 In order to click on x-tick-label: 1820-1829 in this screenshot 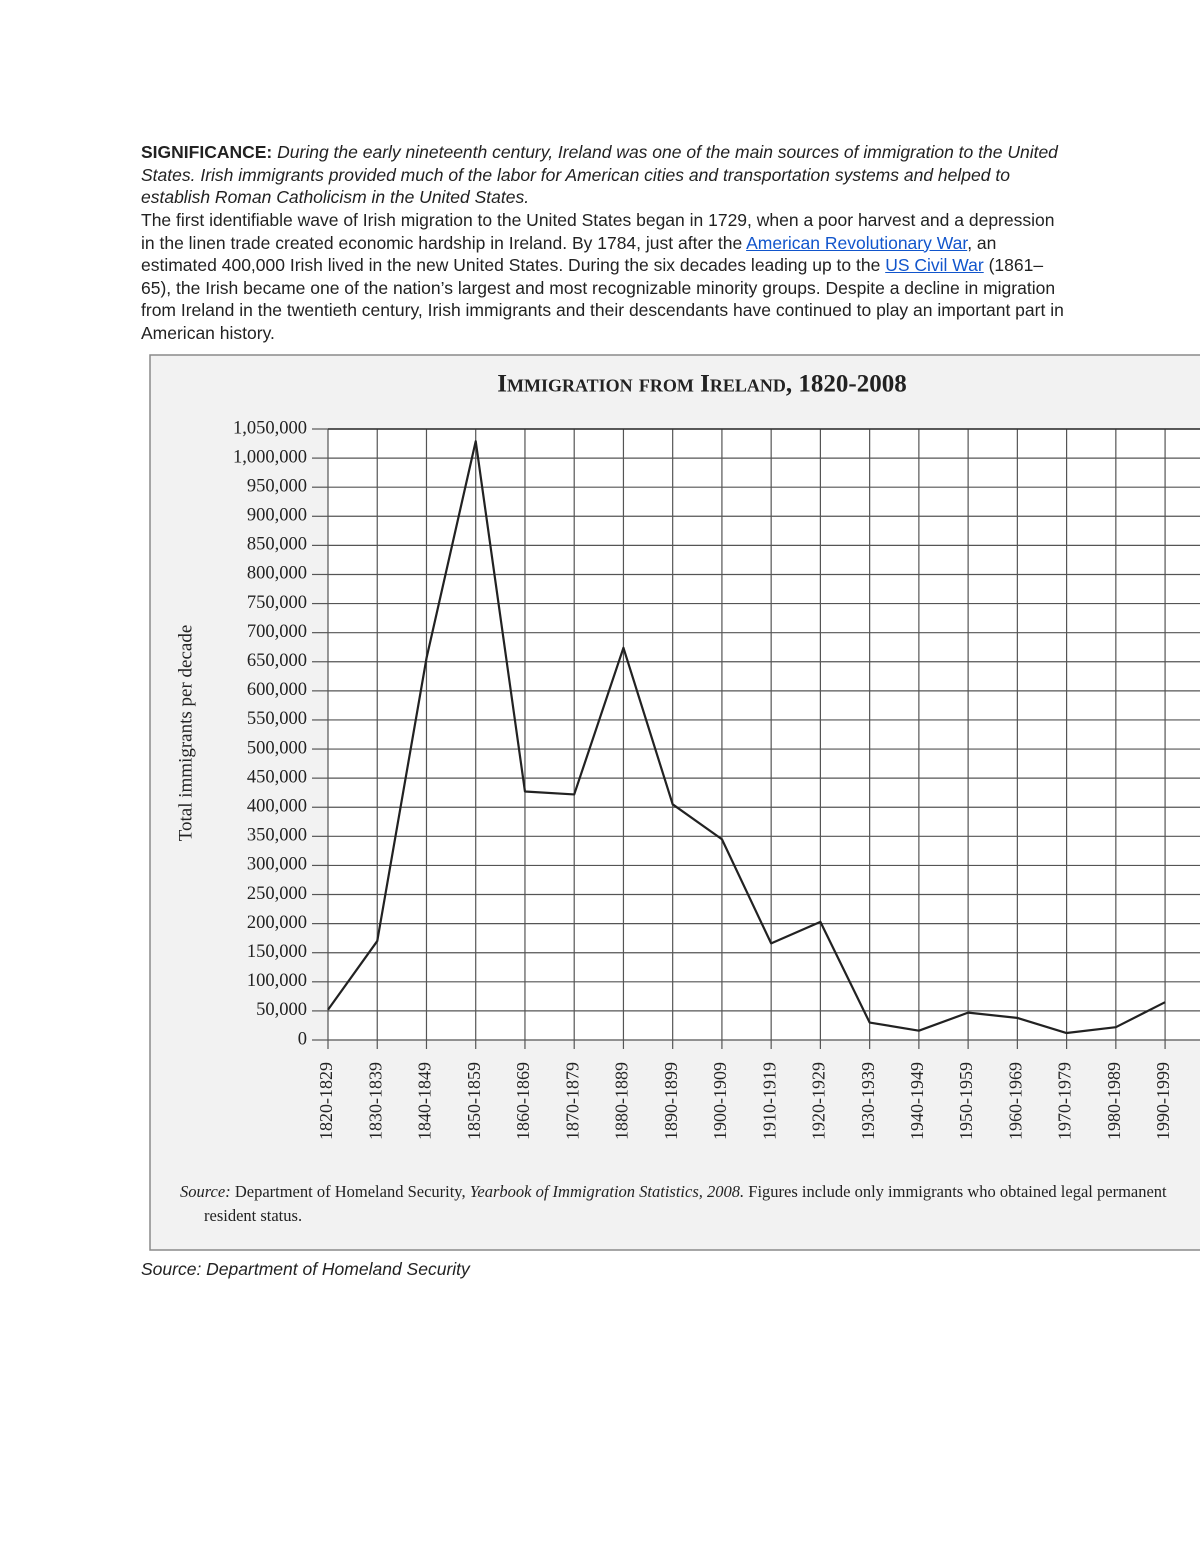, I will do `click(326, 1101)`.